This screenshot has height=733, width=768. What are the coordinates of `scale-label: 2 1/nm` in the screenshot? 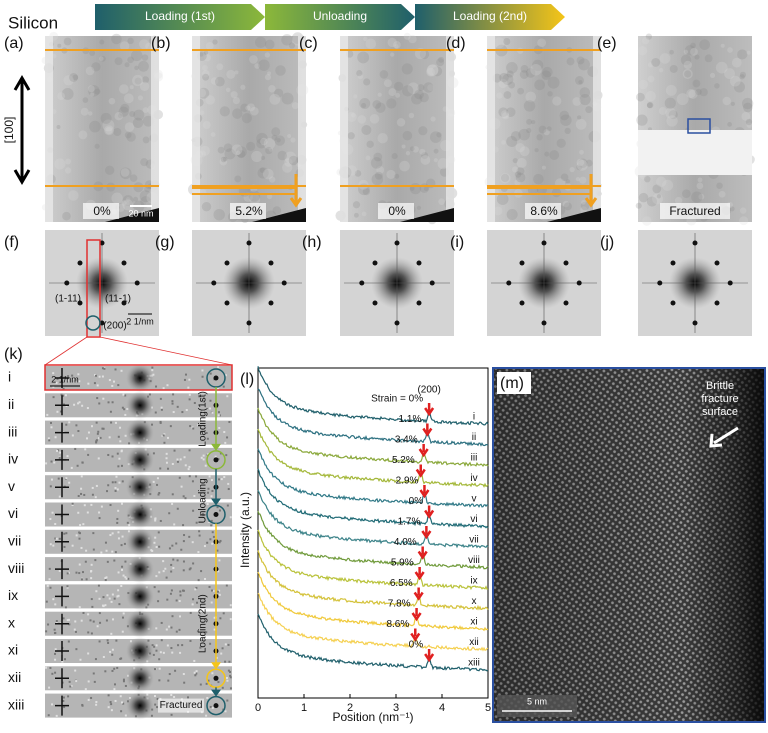 It's located at (140, 321).